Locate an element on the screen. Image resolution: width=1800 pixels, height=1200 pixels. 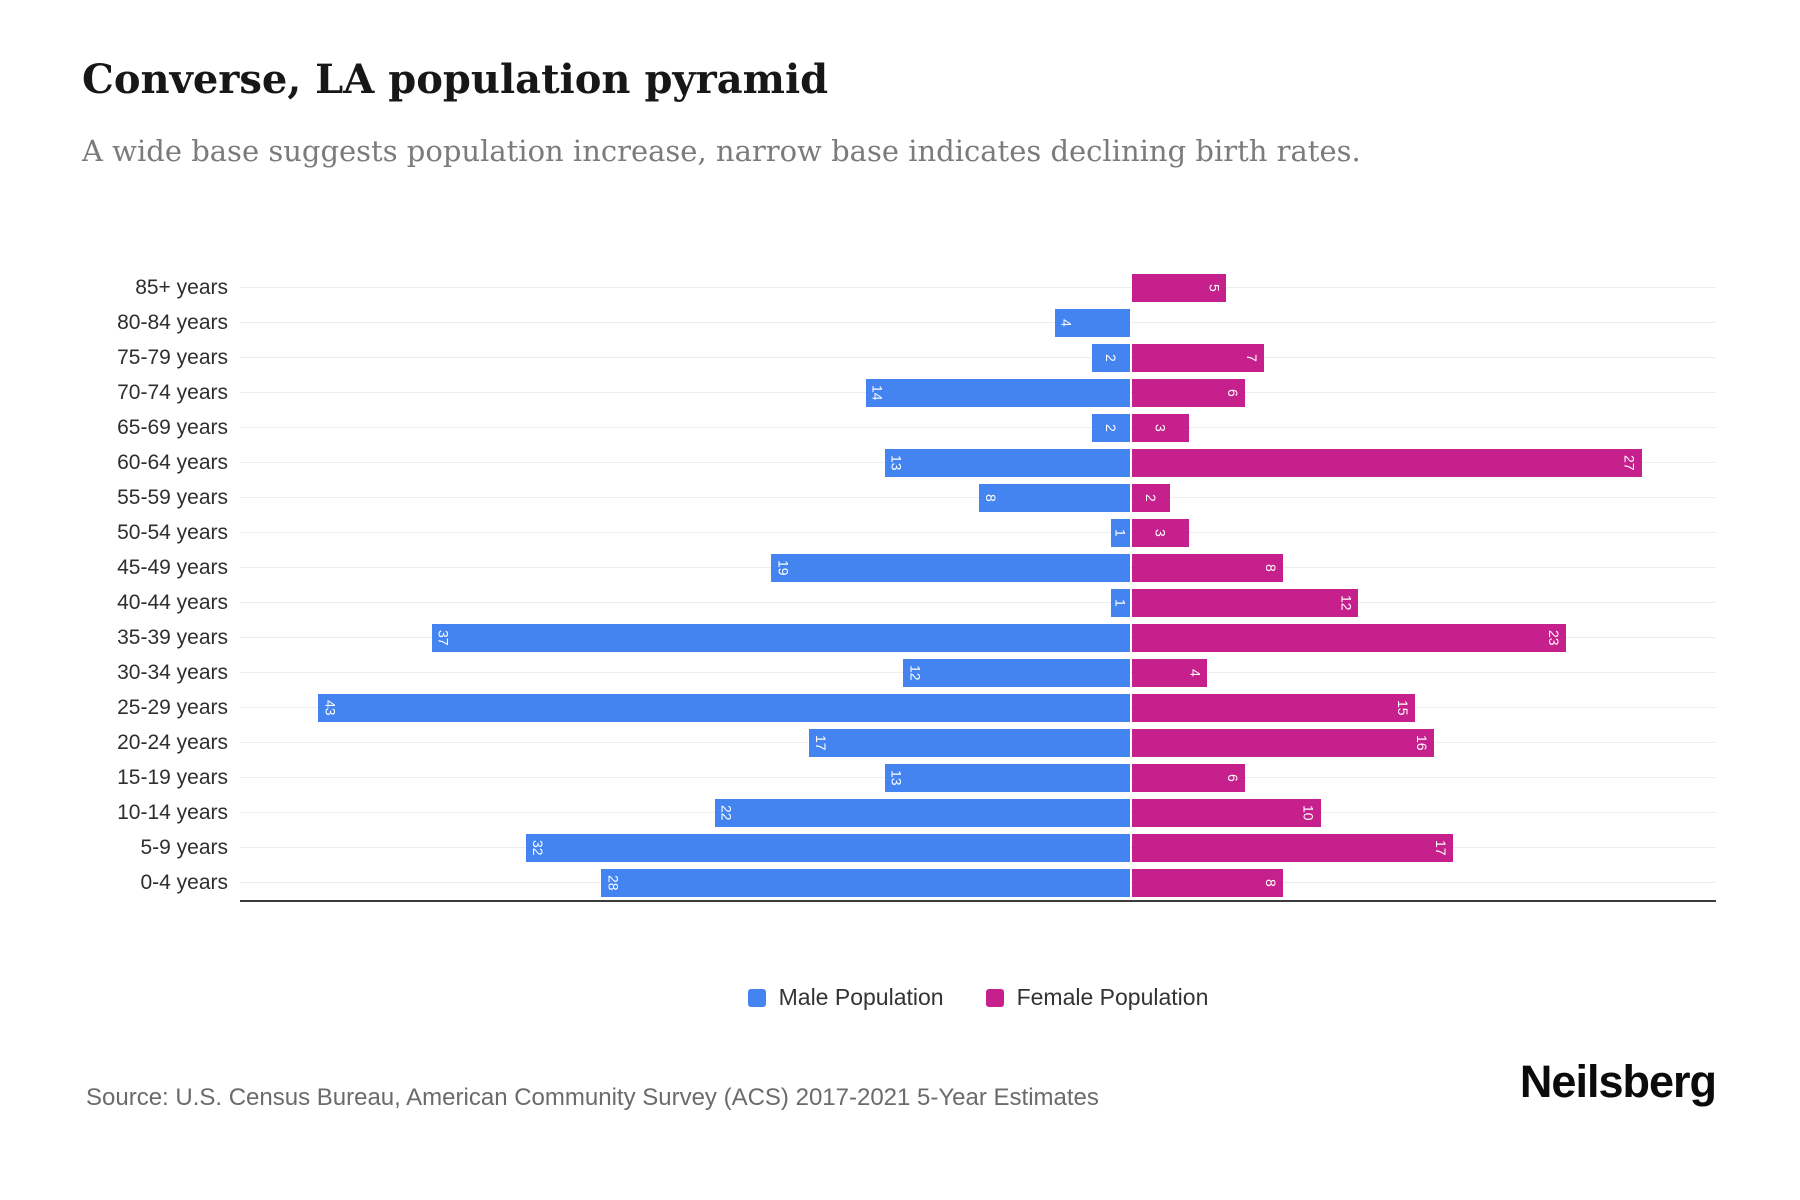
pyramid-row: 65-69 years 2 3 is located at coordinates (900, 427).